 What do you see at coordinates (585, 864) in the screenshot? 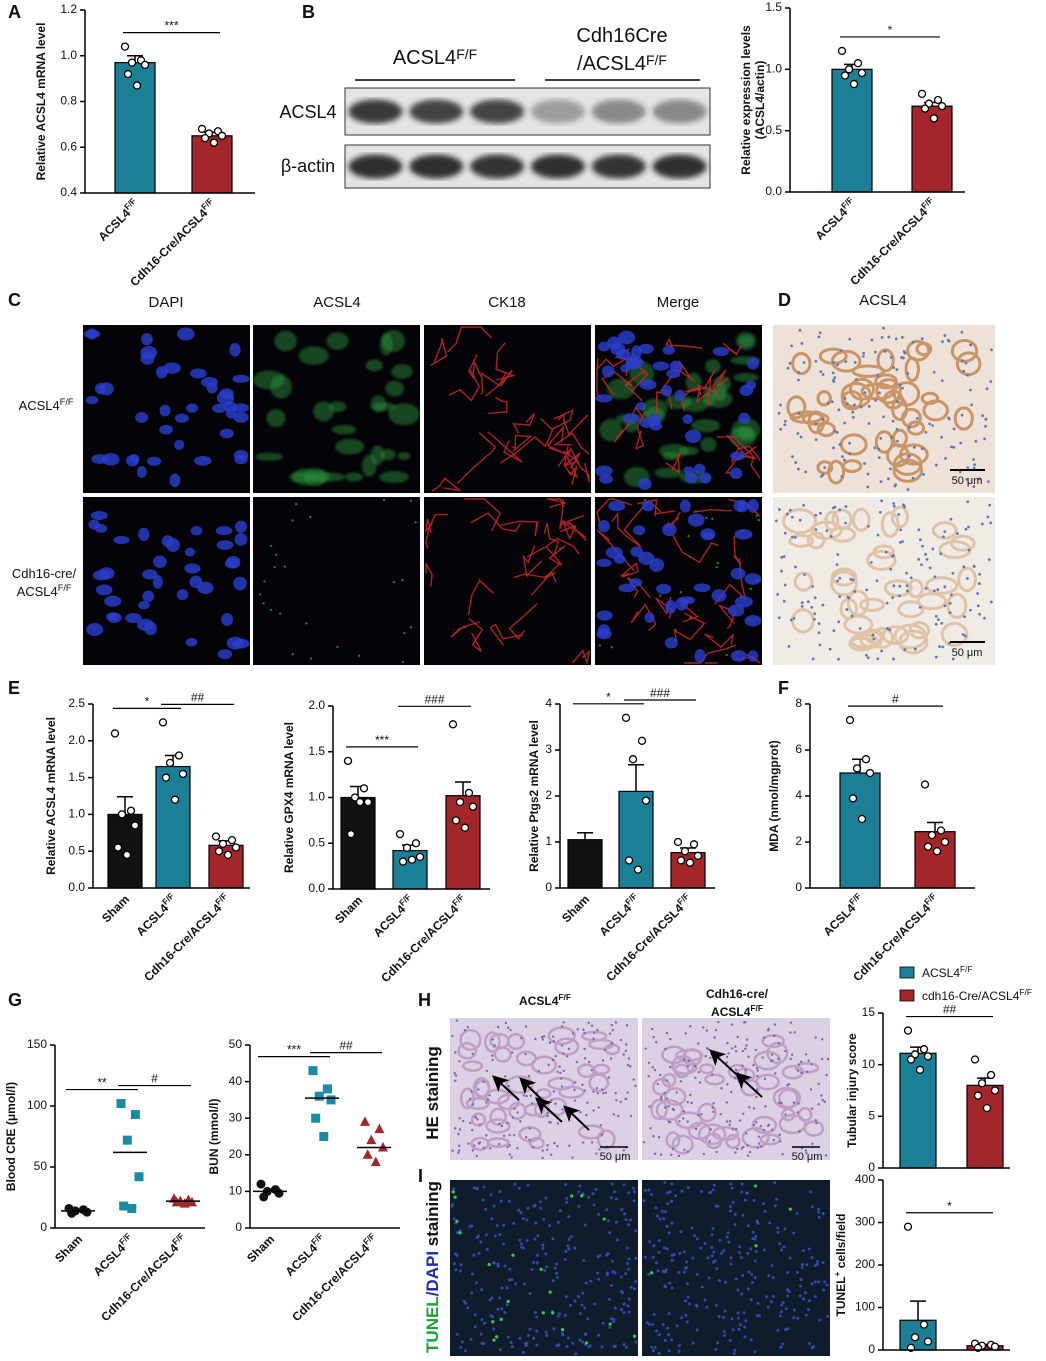
I see `bar` at bounding box center [585, 864].